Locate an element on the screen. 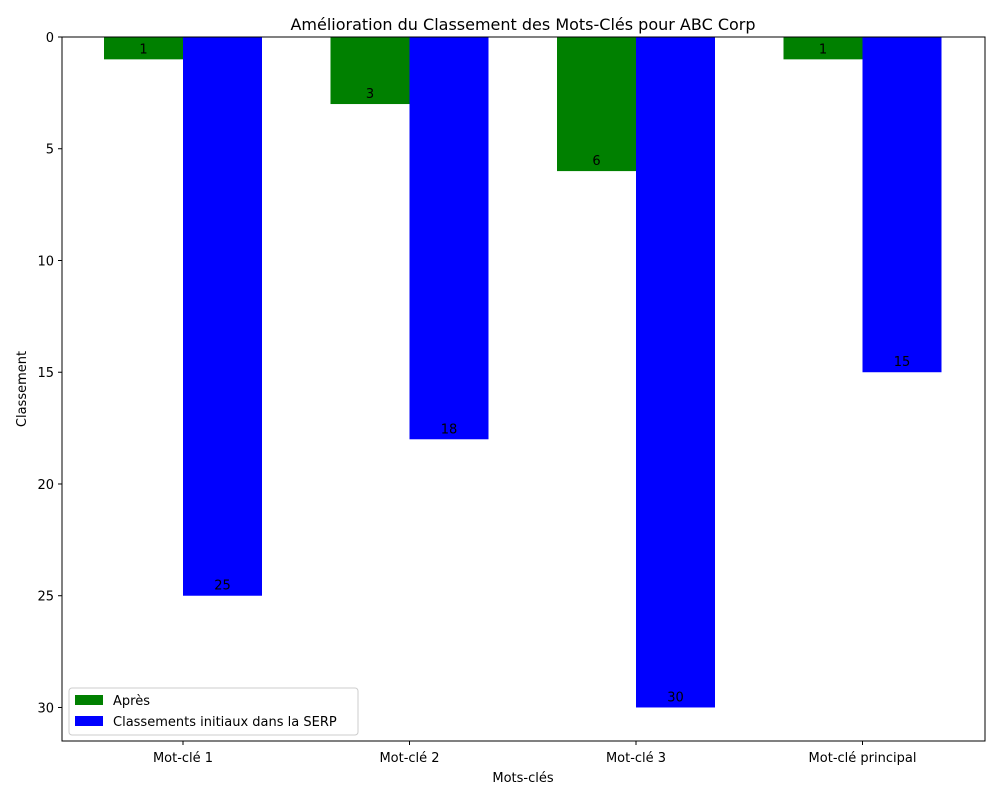  data-label-apres-2: 3 is located at coordinates (370, 94).